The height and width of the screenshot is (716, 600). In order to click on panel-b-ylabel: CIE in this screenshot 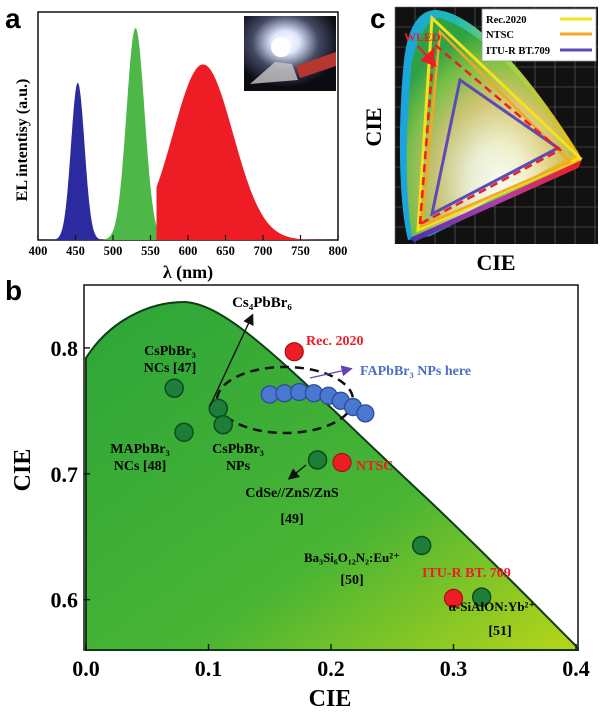, I will do `click(23, 470)`.